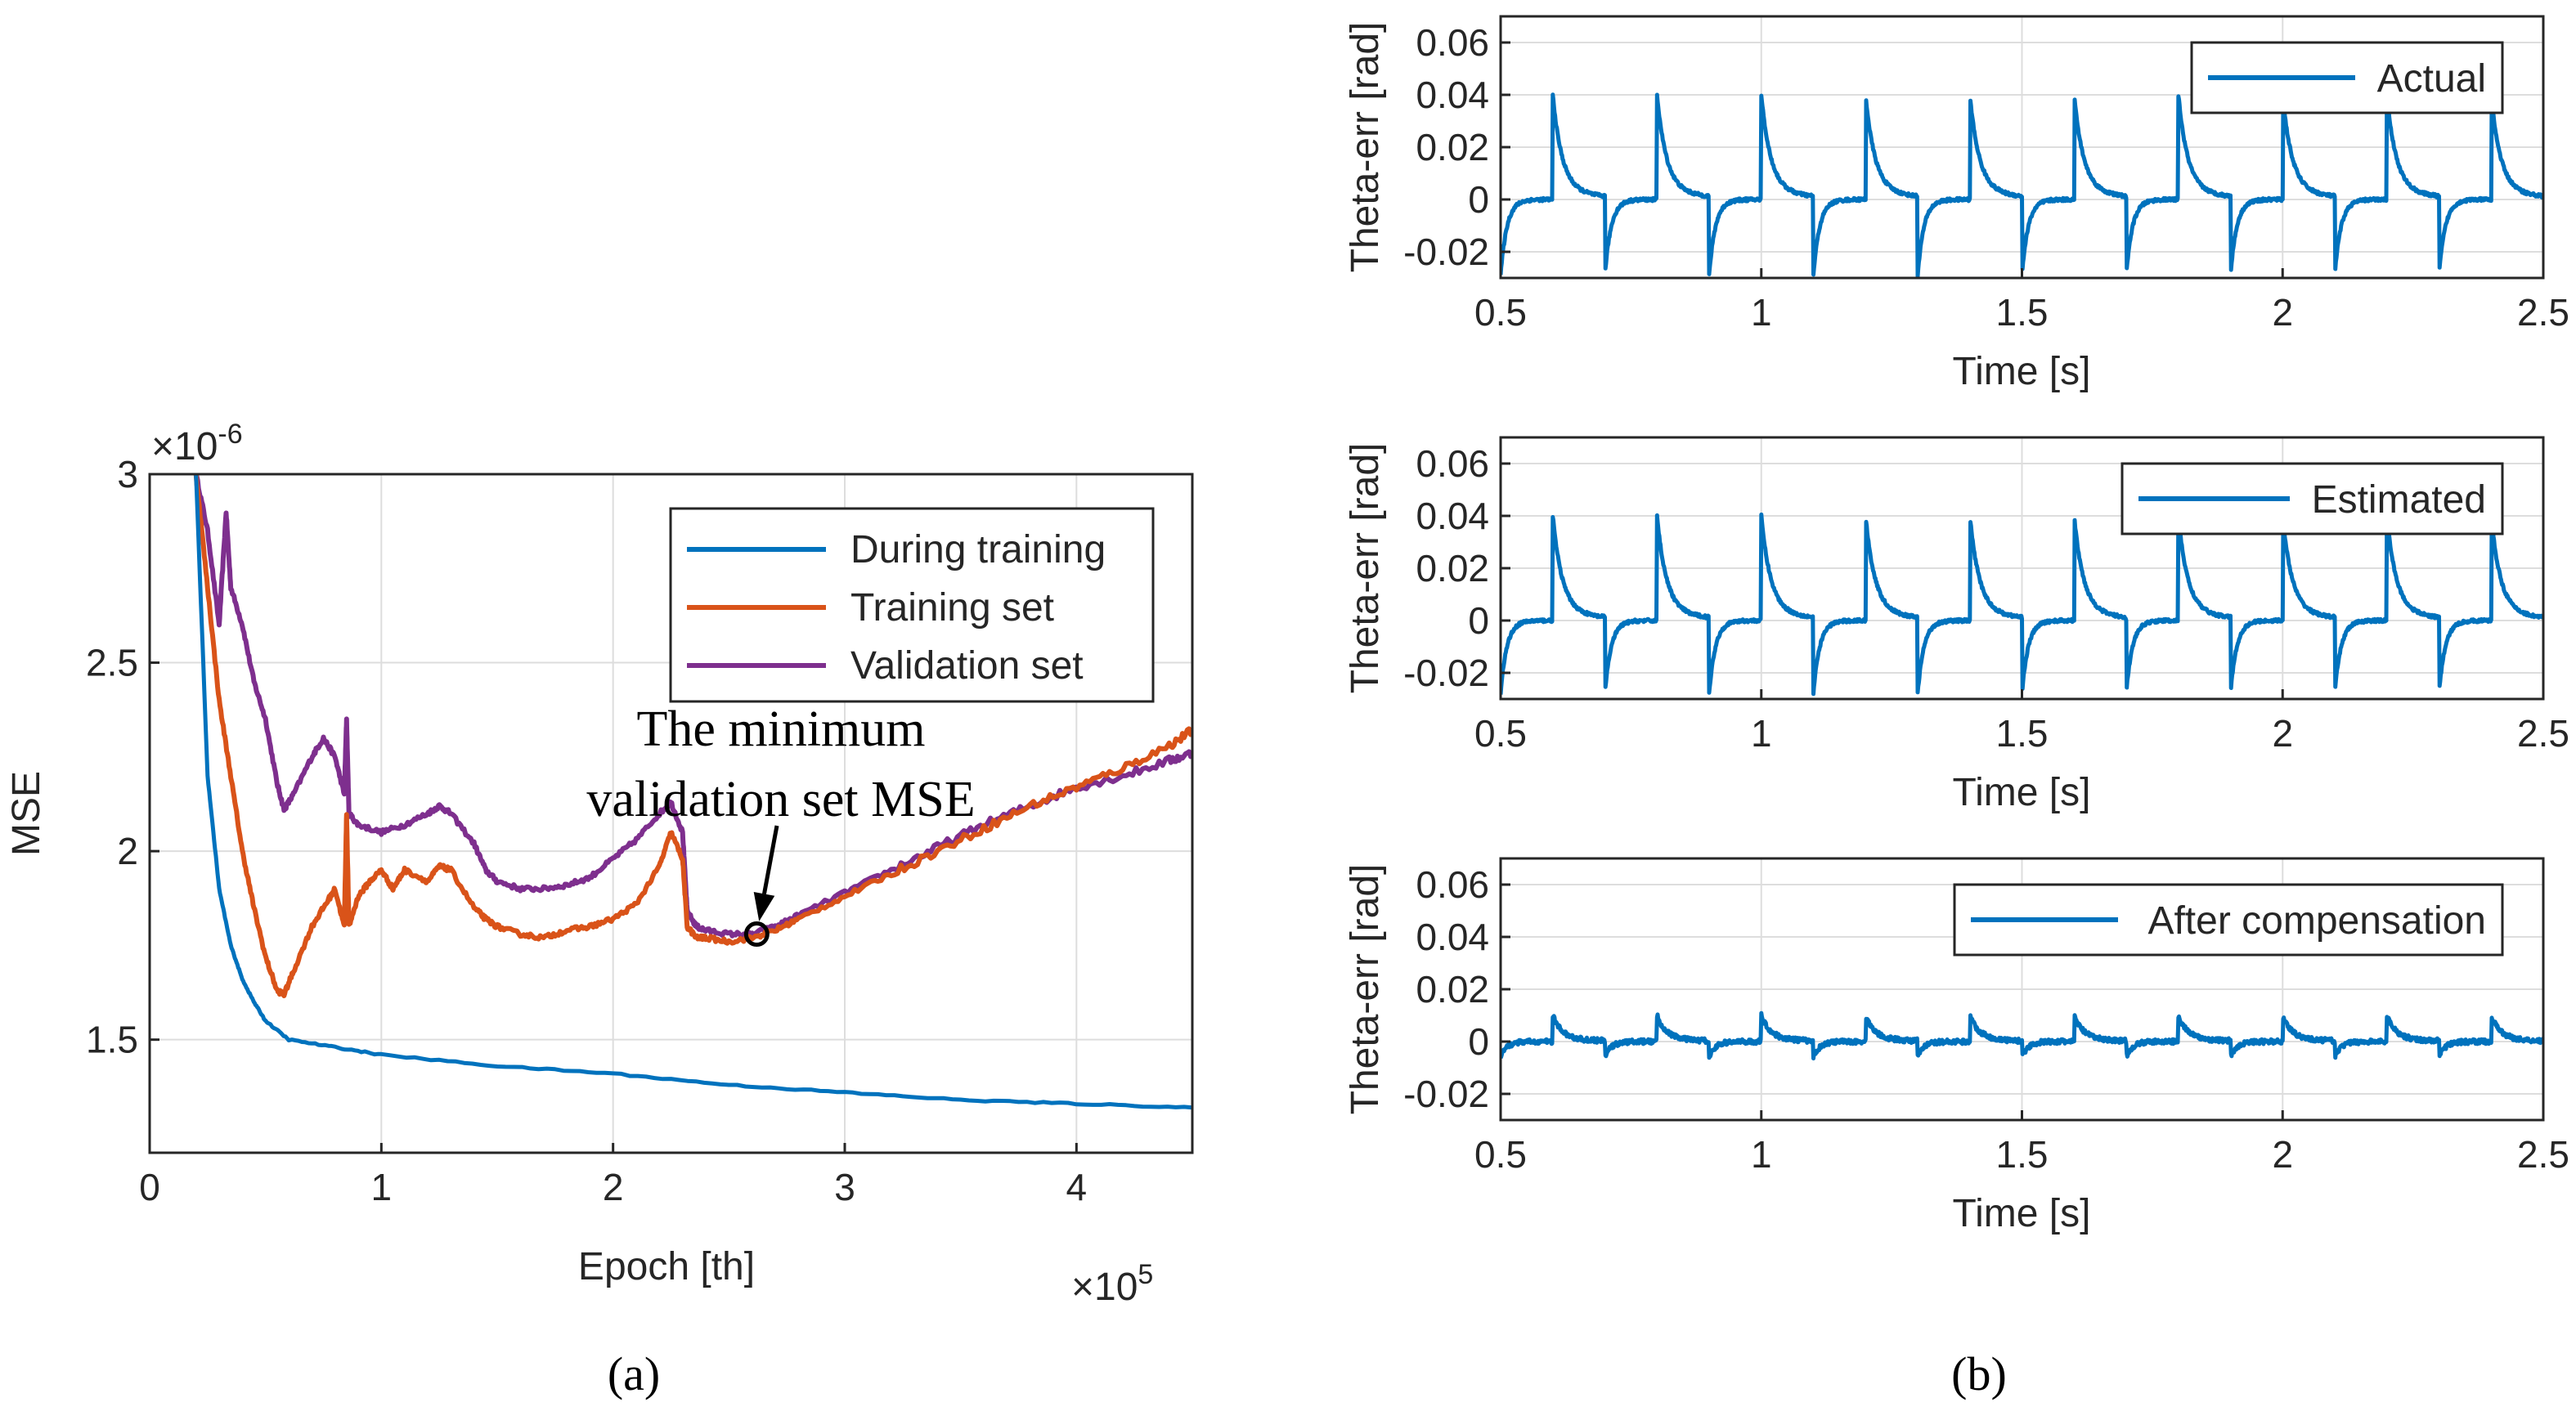 This screenshot has height=1416, width=2576. Describe the element at coordinates (666, 1266) in the screenshot. I see `chart-a-xlabel: Epoch [th]` at that location.